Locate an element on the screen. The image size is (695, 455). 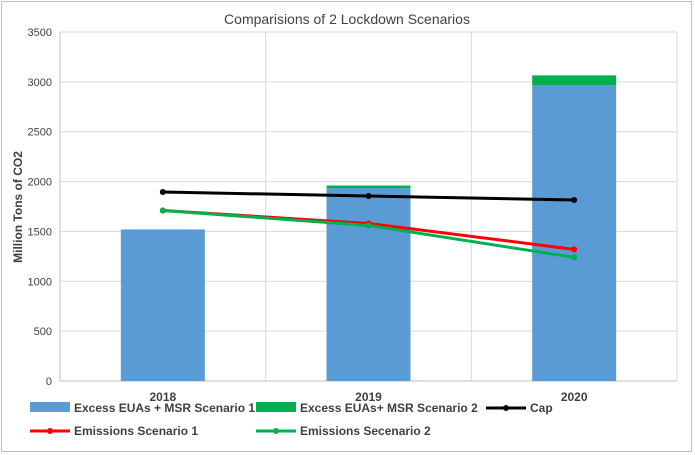
bar-s1-2018 is located at coordinates (162, 305).